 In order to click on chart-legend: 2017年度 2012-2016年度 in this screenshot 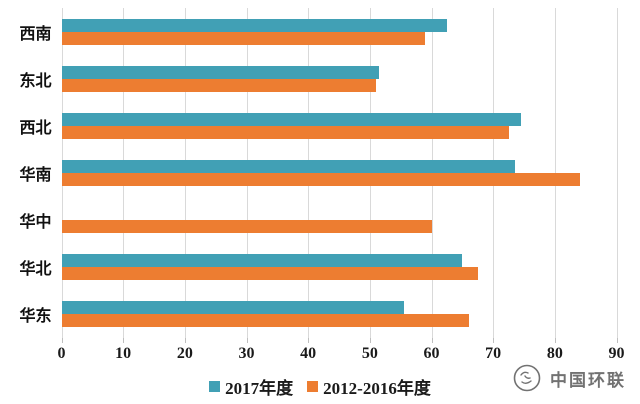, I will do `click(320, 386)`.